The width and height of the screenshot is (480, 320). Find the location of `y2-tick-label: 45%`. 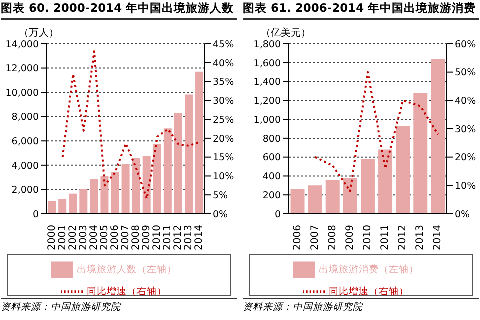

y2-tick-label: 45% is located at coordinates (223, 44).